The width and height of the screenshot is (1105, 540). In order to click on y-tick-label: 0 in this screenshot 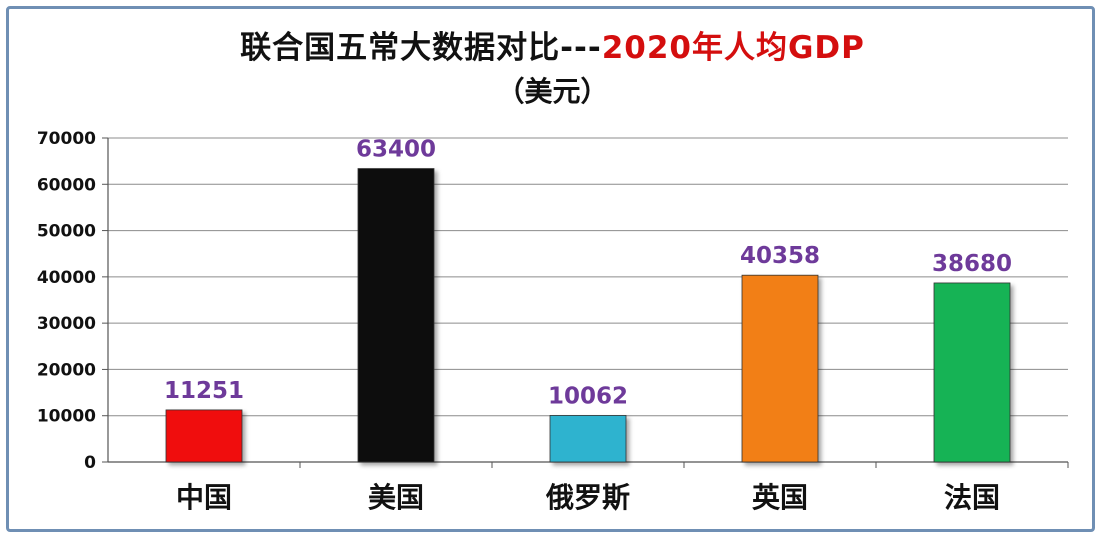, I will do `click(90, 463)`.